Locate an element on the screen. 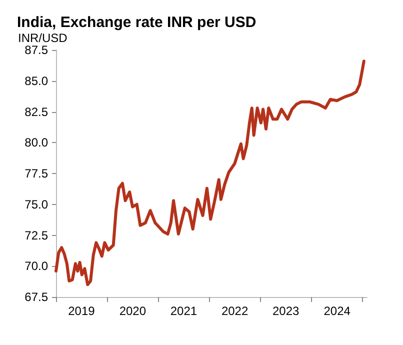 Image resolution: width=403 pixels, height=345 pixels. y-tick-label: 80.0 is located at coordinates (36, 143).